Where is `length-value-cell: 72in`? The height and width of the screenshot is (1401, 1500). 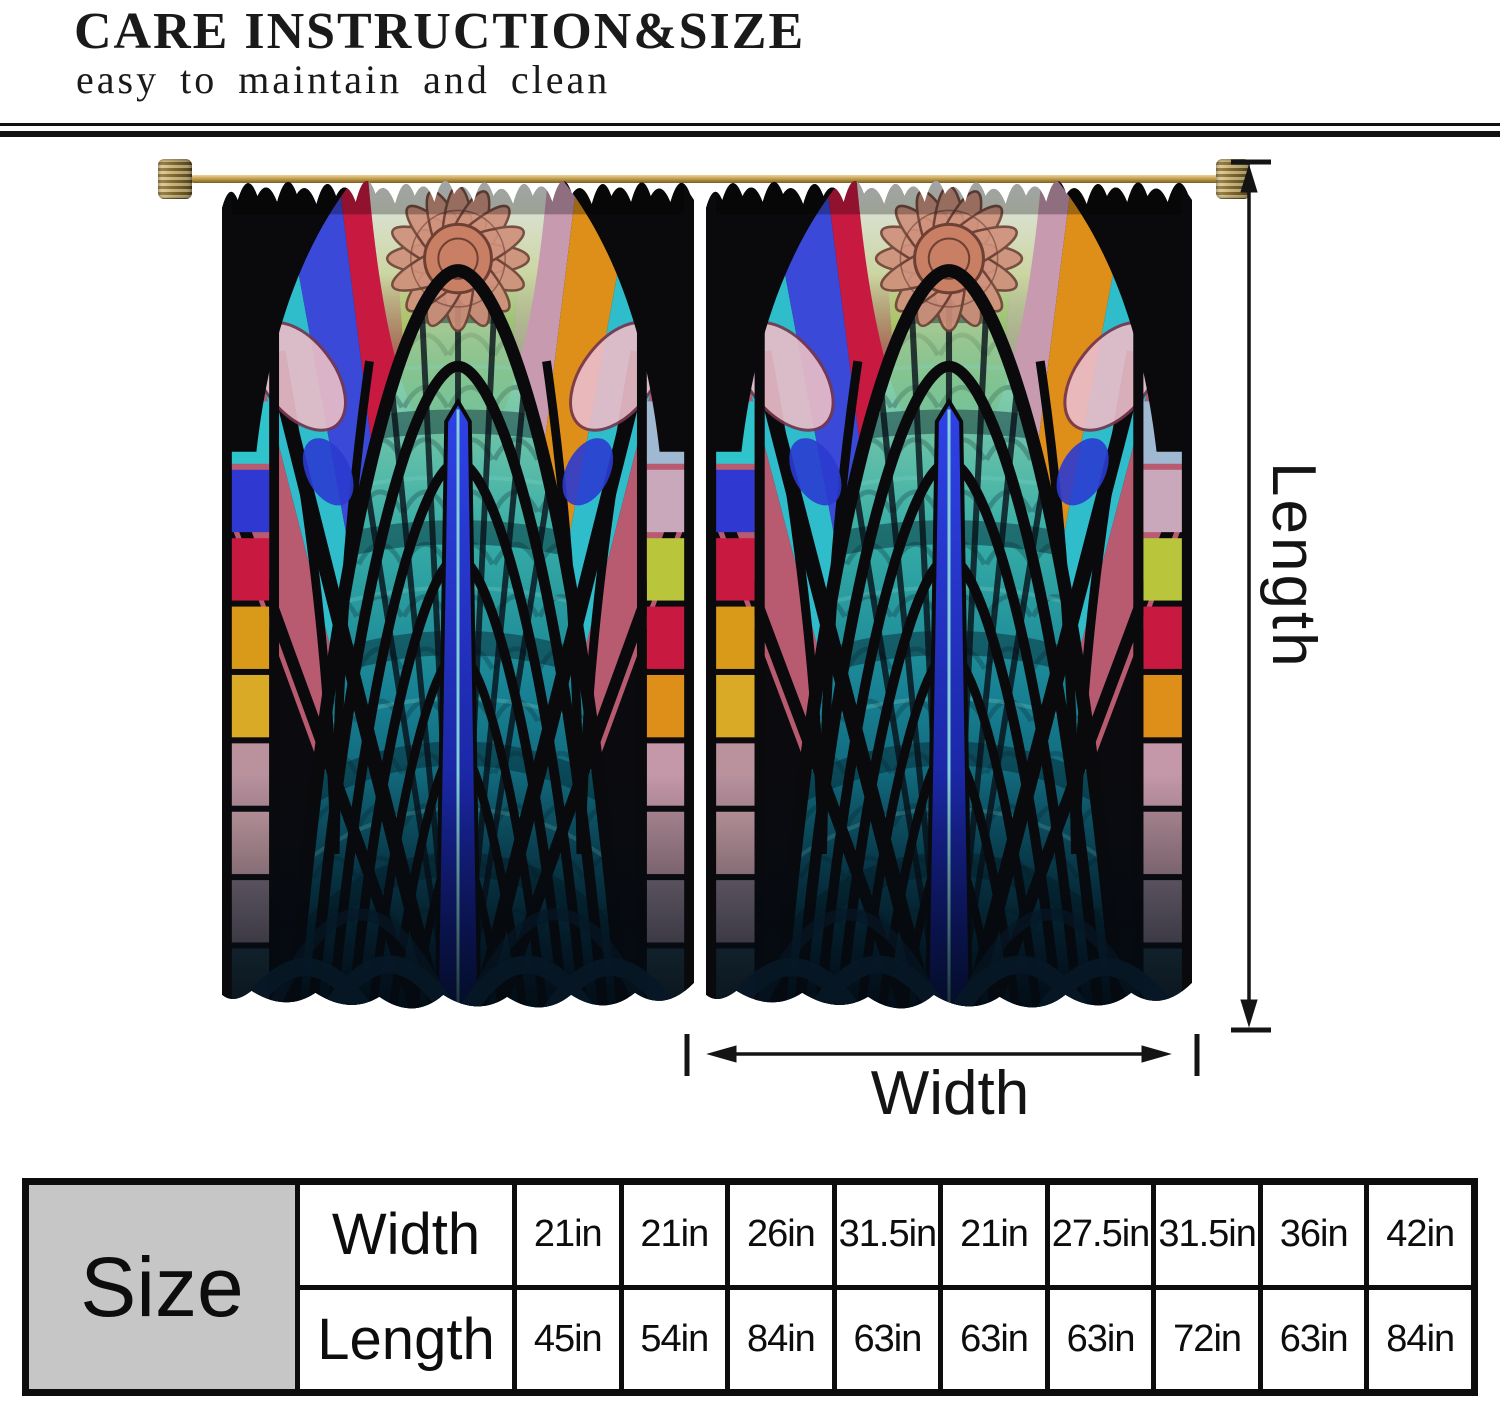 length-value-cell: 72in is located at coordinates (1207, 1339).